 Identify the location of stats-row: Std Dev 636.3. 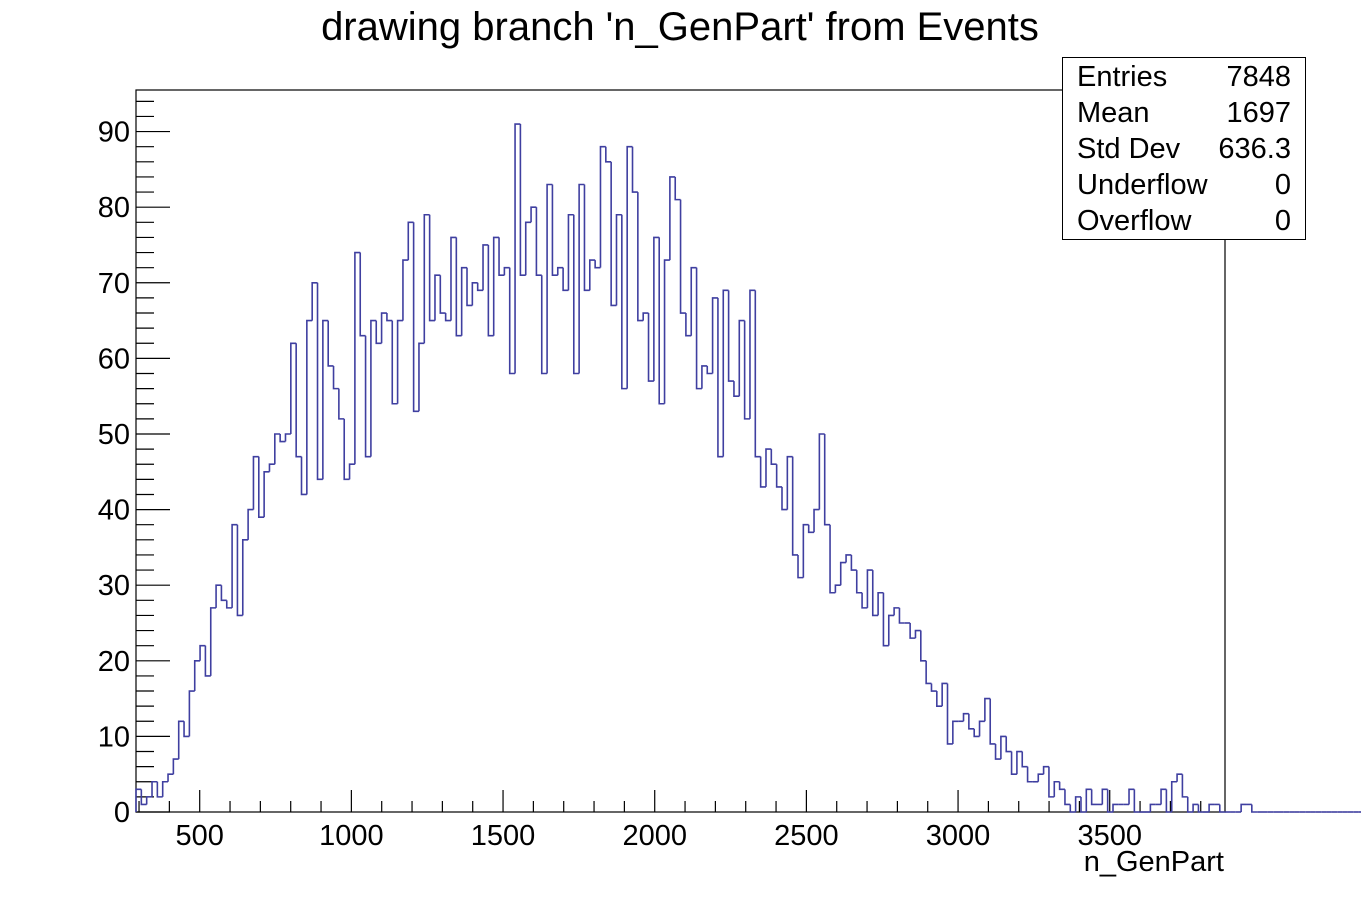
(1184, 149).